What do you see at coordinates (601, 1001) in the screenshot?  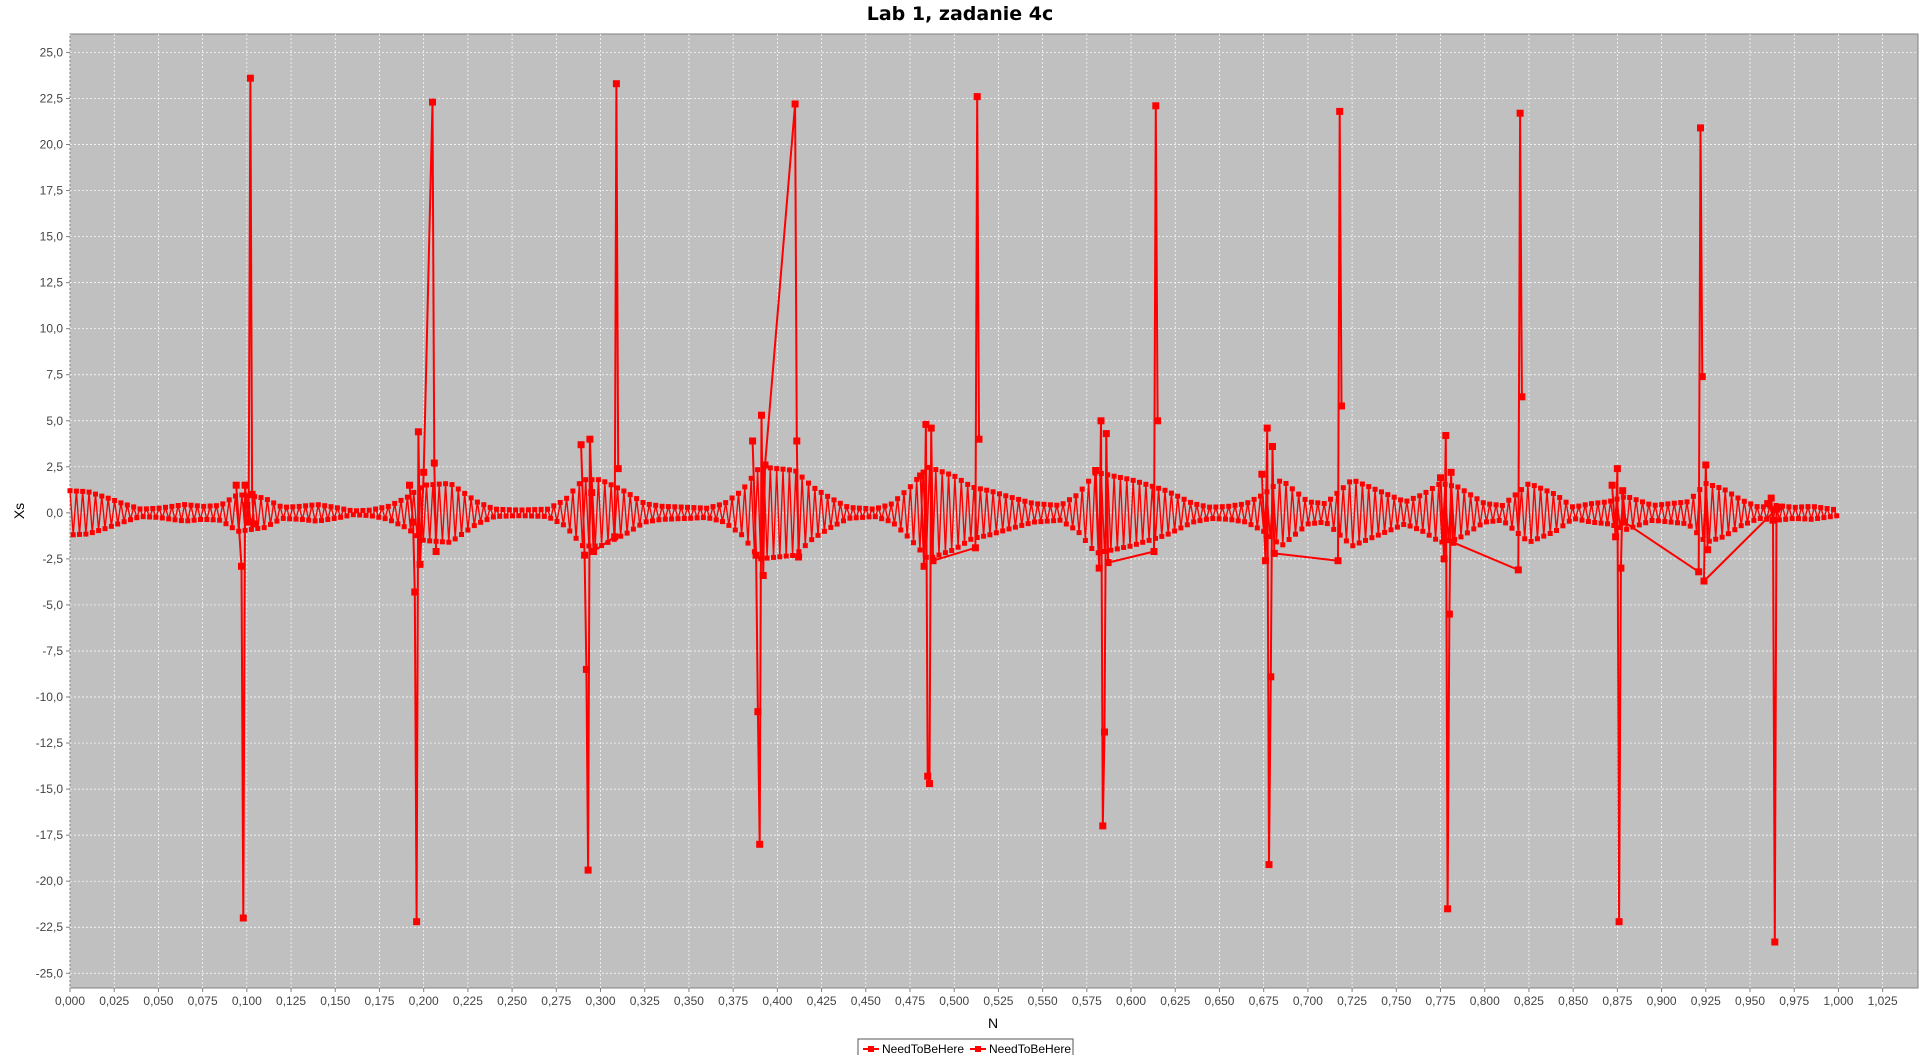 I see `x-tick-label: 0,300` at bounding box center [601, 1001].